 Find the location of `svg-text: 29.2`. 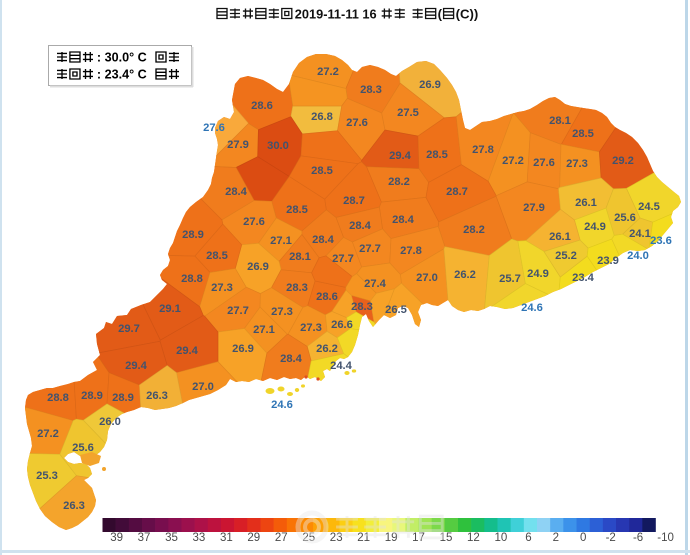

svg-text: 29.2 is located at coordinates (623, 161).